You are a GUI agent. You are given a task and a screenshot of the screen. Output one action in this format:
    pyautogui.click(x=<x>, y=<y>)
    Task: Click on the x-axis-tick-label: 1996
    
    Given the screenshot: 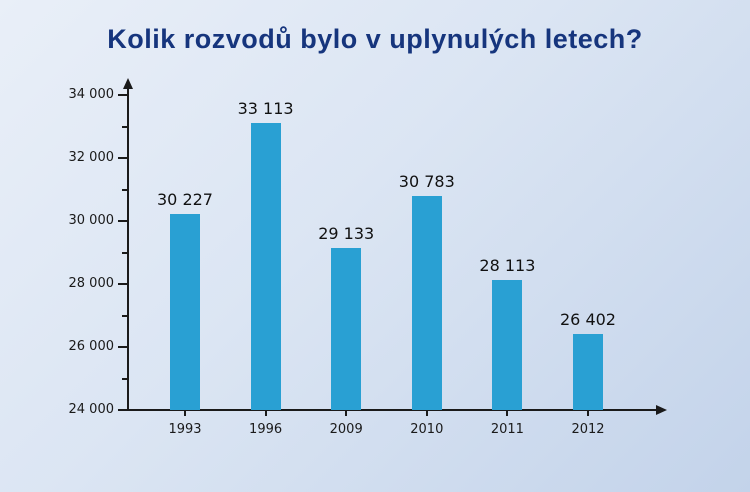 What is the action you would take?
    pyautogui.click(x=266, y=429)
    